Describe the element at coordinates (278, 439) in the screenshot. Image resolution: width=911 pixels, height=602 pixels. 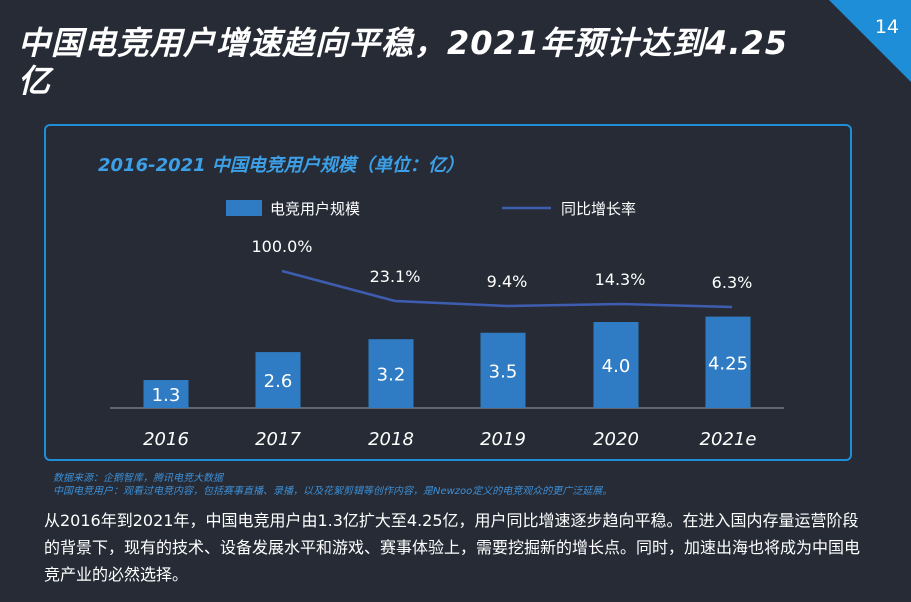
I see `x-tick-label: 2017` at that location.